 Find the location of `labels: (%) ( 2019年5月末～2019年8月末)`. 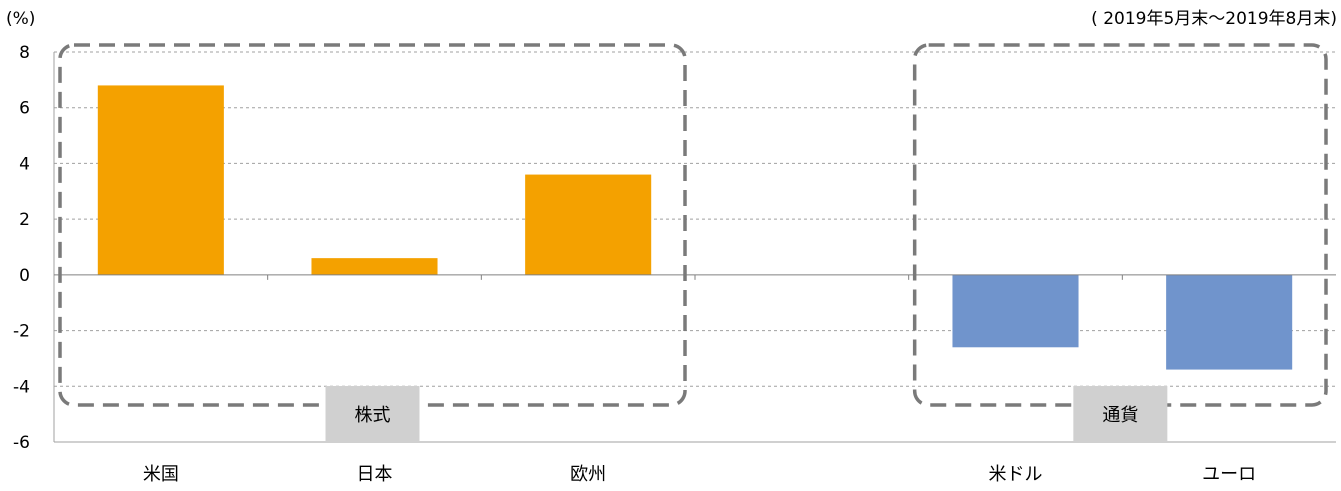

labels: (%) ( 2019年5月末～2019年8月末) is located at coordinates (671, 19).